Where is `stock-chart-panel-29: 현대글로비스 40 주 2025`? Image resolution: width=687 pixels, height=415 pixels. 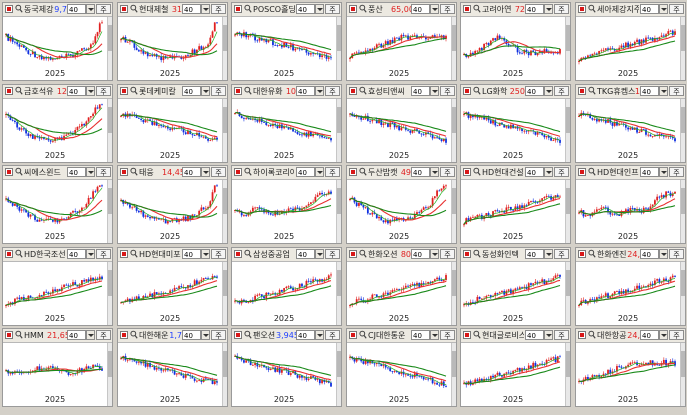
stock-chart-panel-29: 현대글로비스 40 주 2025 is located at coordinates (515, 367).